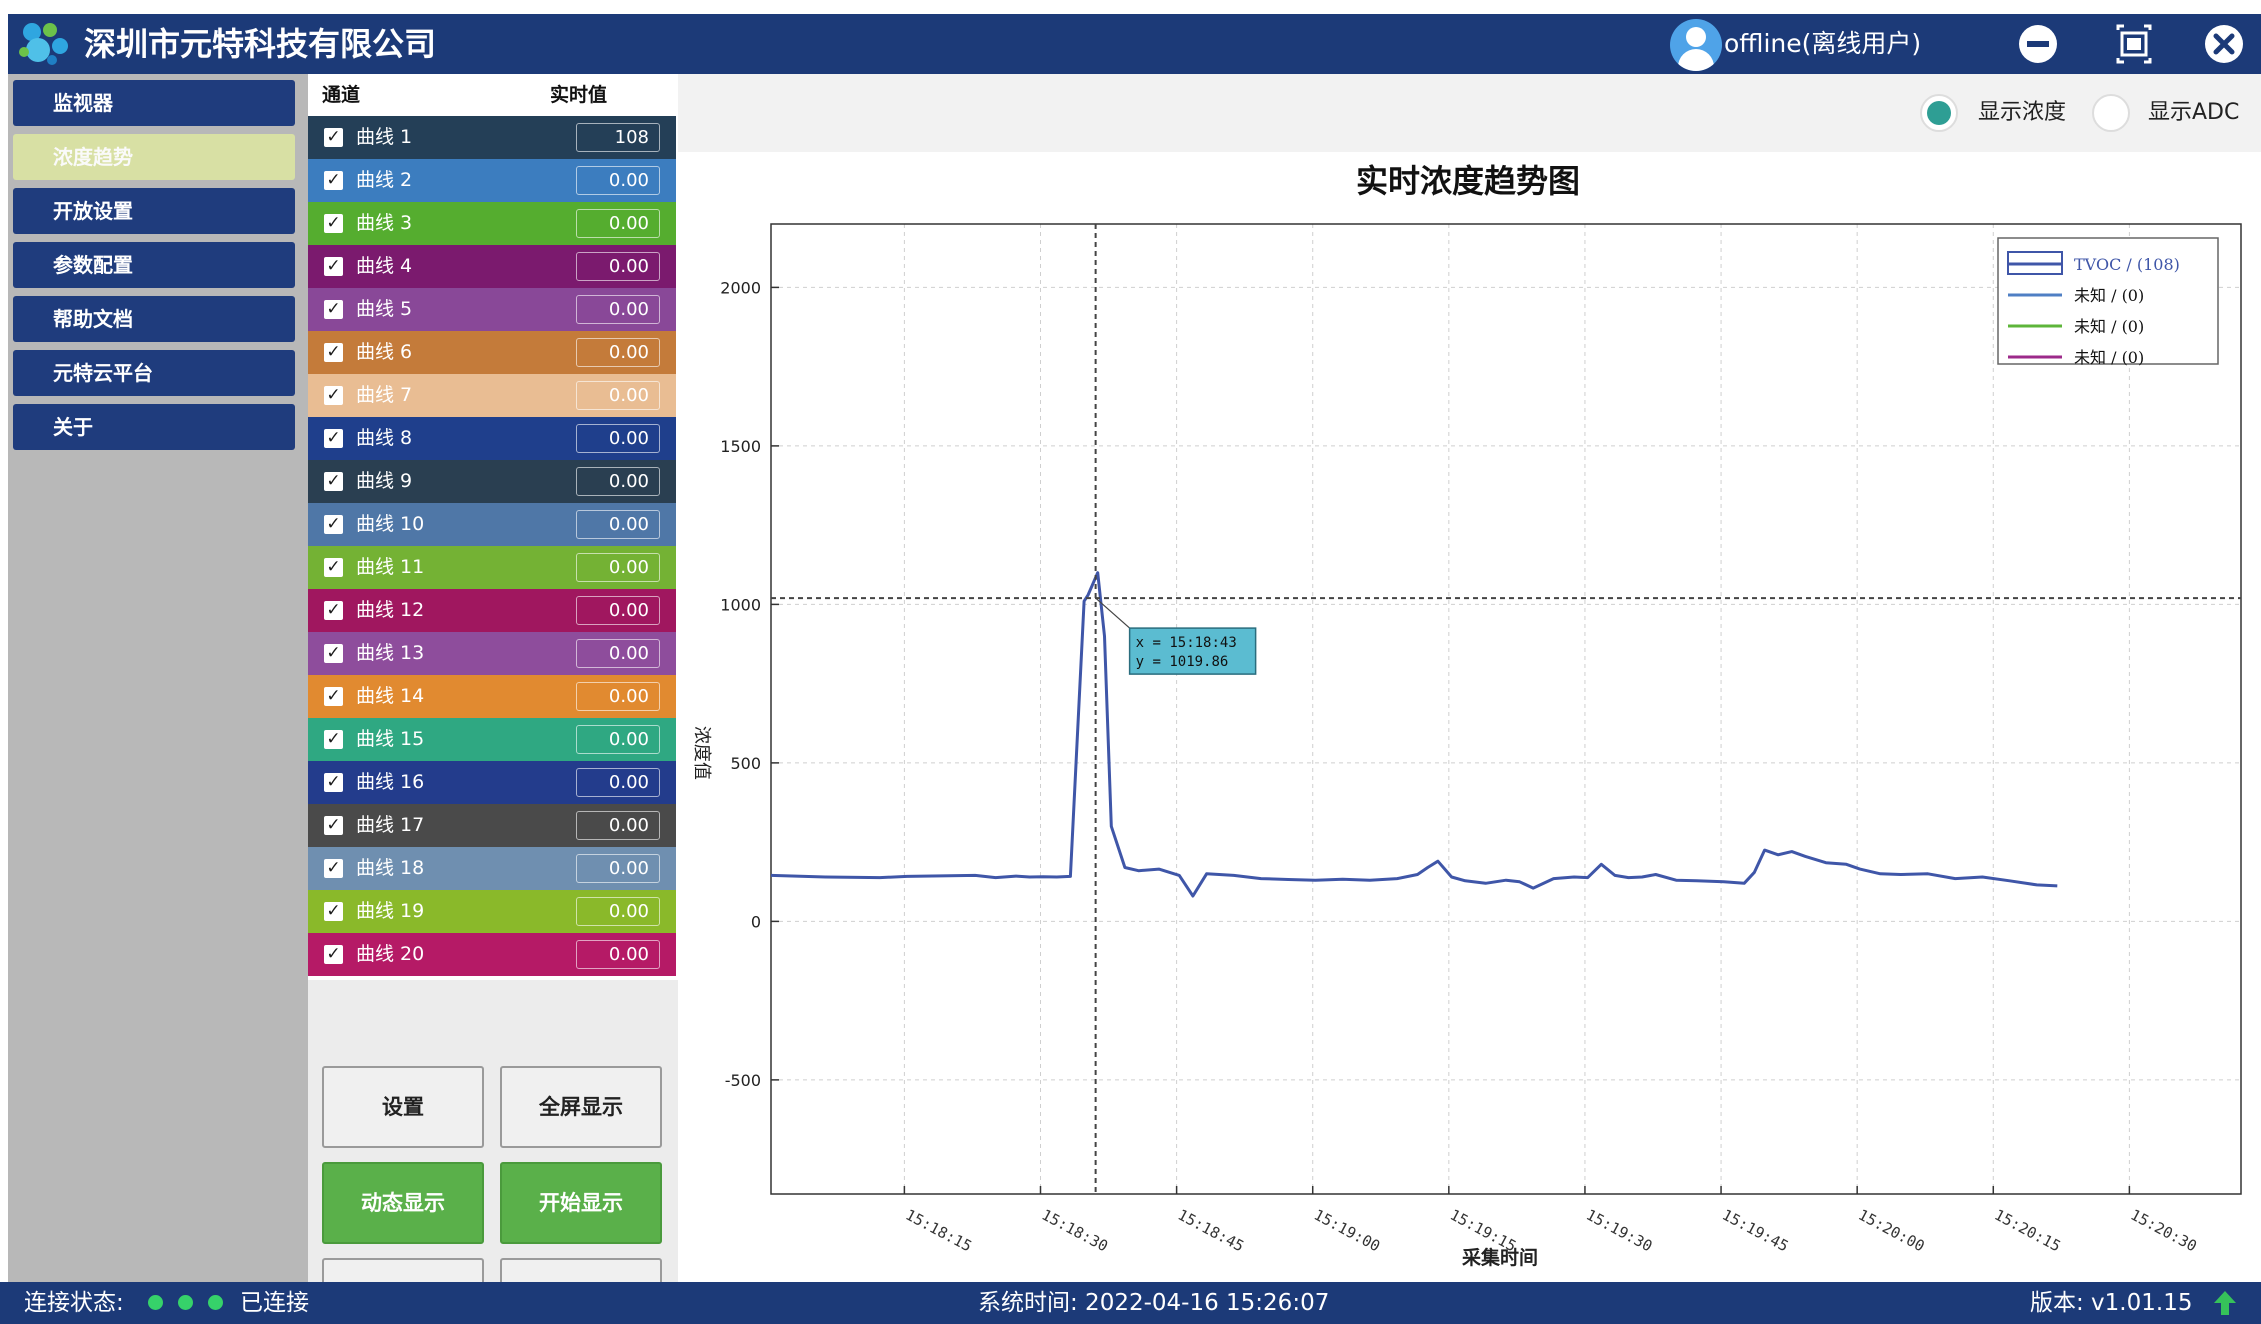  I want to click on channel-name: 曲线 13, so click(390, 653).